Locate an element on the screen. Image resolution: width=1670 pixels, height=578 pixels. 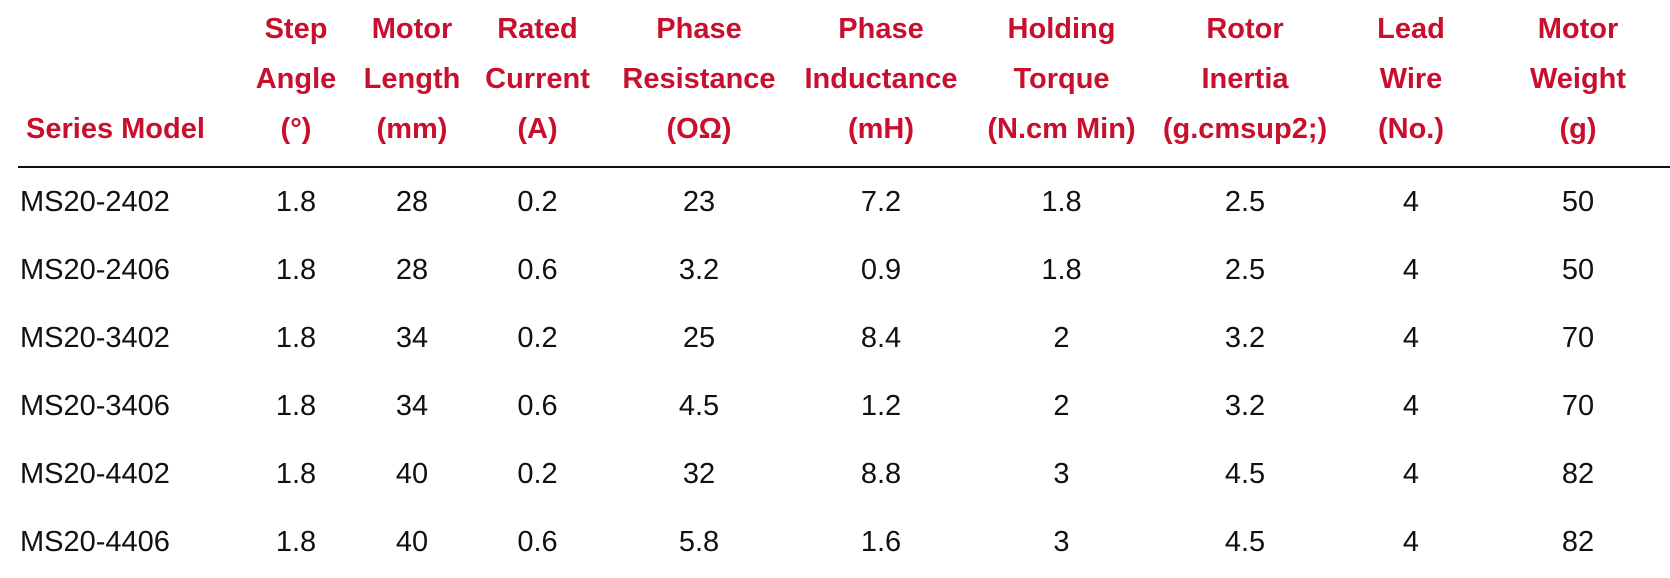
column-header-line: (No.) is located at coordinates (1411, 129).